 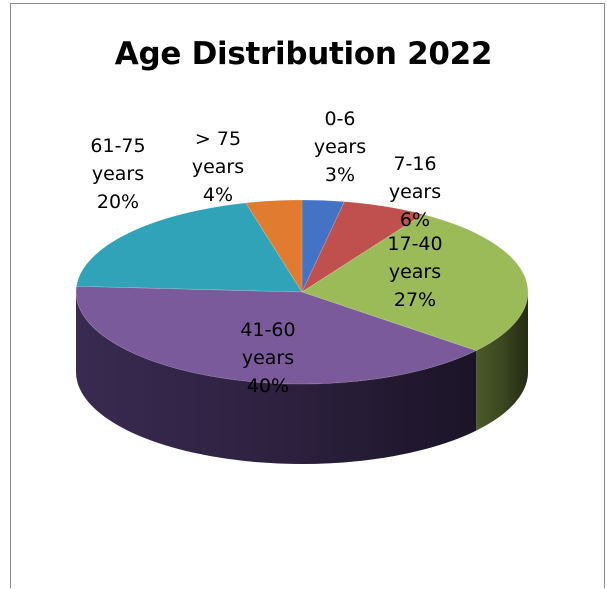 What do you see at coordinates (303, 54) in the screenshot?
I see `chart-title: Age Distribution 2022` at bounding box center [303, 54].